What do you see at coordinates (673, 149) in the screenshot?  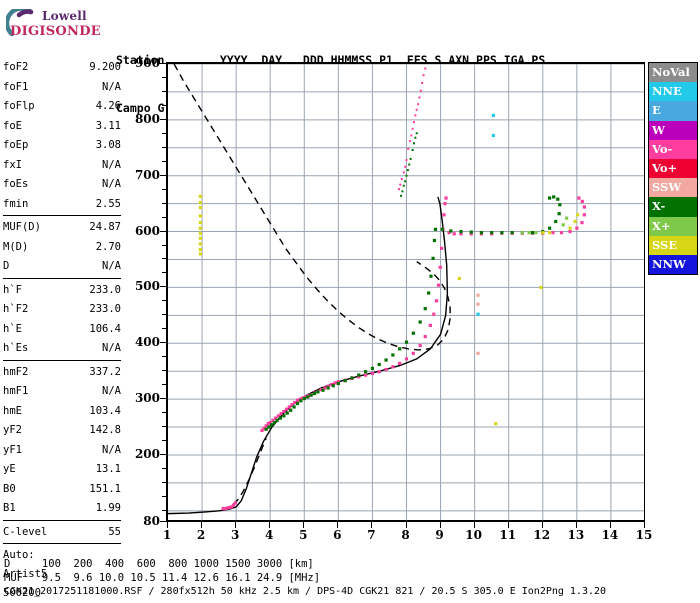 I see `legend-item-vo-: Vo-` at bounding box center [673, 149].